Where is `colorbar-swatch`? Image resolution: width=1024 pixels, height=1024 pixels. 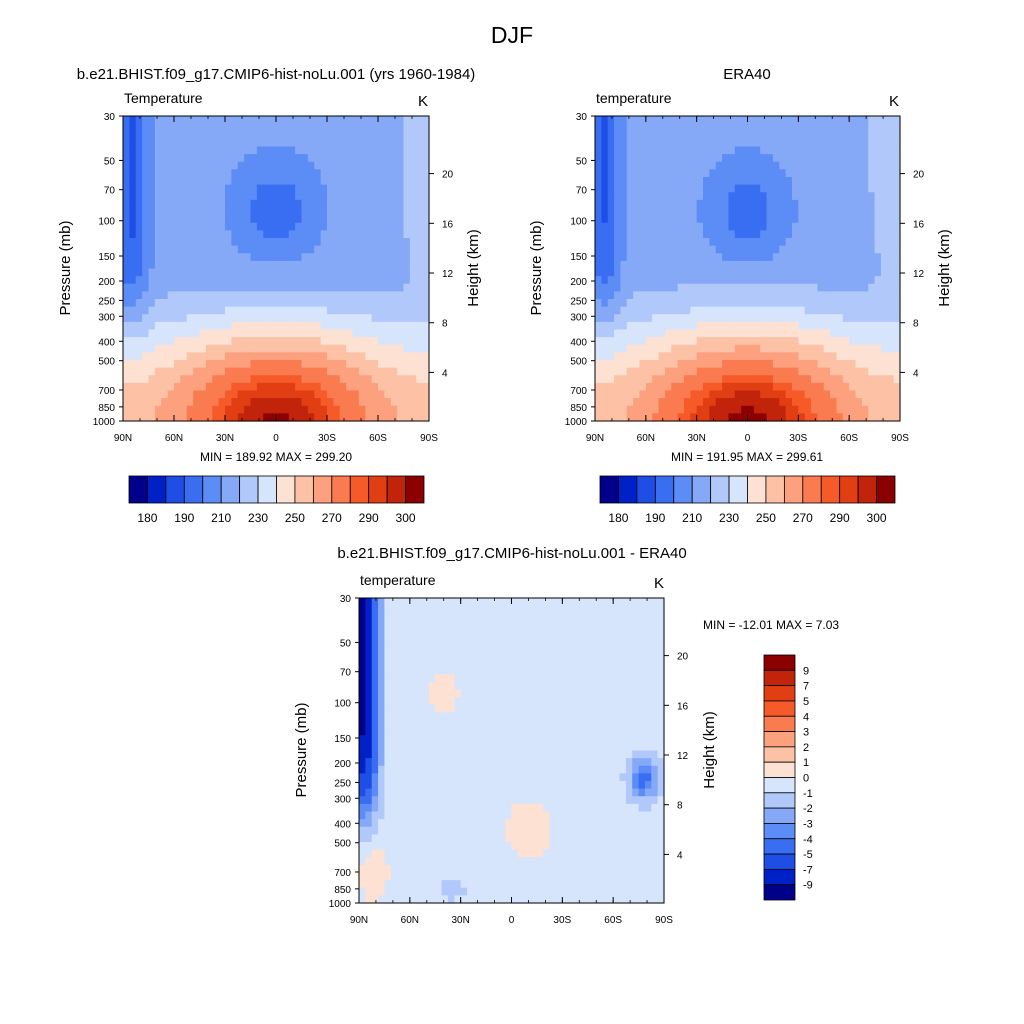
colorbar-swatch is located at coordinates (230, 489).